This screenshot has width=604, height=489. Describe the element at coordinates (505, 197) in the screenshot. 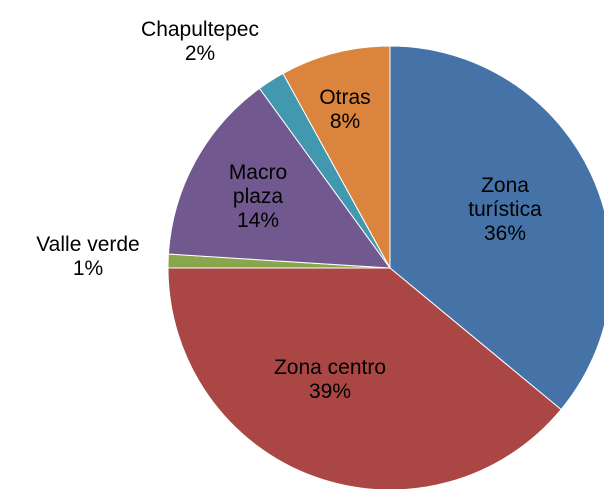

I see `category-label: Zona turística` at that location.